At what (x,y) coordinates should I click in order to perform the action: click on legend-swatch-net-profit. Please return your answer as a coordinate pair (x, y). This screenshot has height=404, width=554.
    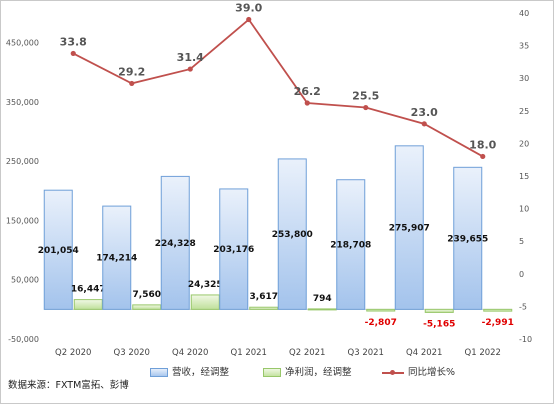
    Looking at the image, I should click on (272, 372).